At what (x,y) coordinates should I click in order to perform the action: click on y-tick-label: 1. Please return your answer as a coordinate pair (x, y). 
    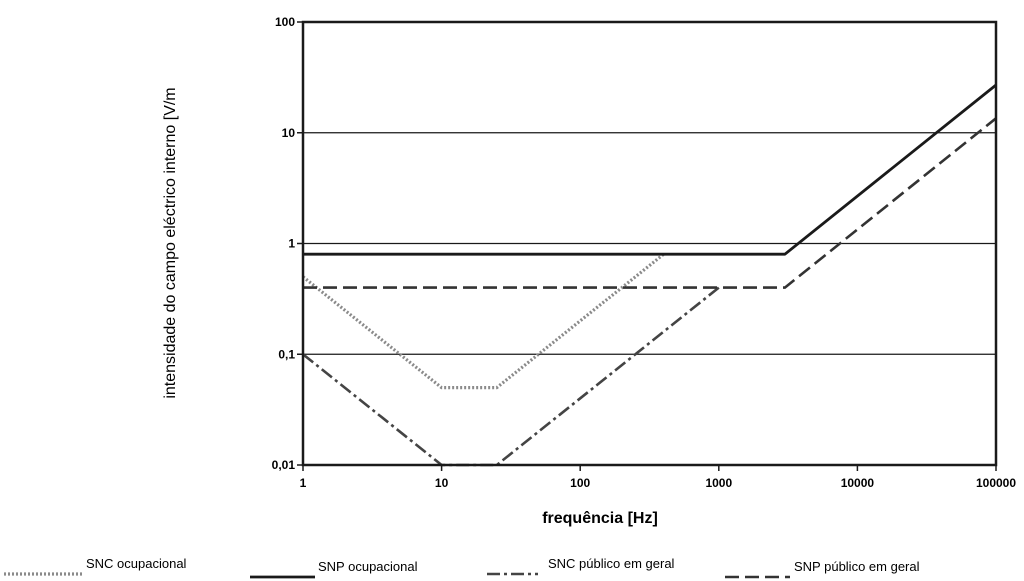
    Looking at the image, I should click on (291, 244).